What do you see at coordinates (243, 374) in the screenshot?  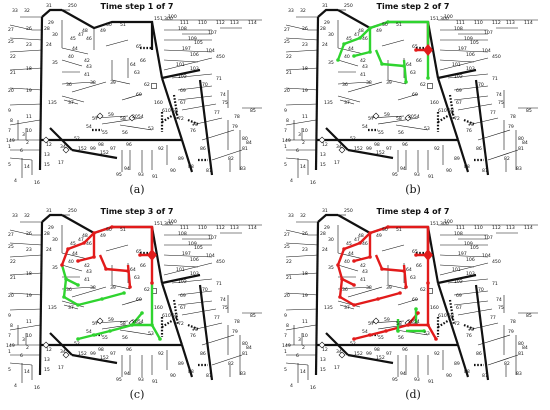 I see `node-label: 83` at bounding box center [243, 374].